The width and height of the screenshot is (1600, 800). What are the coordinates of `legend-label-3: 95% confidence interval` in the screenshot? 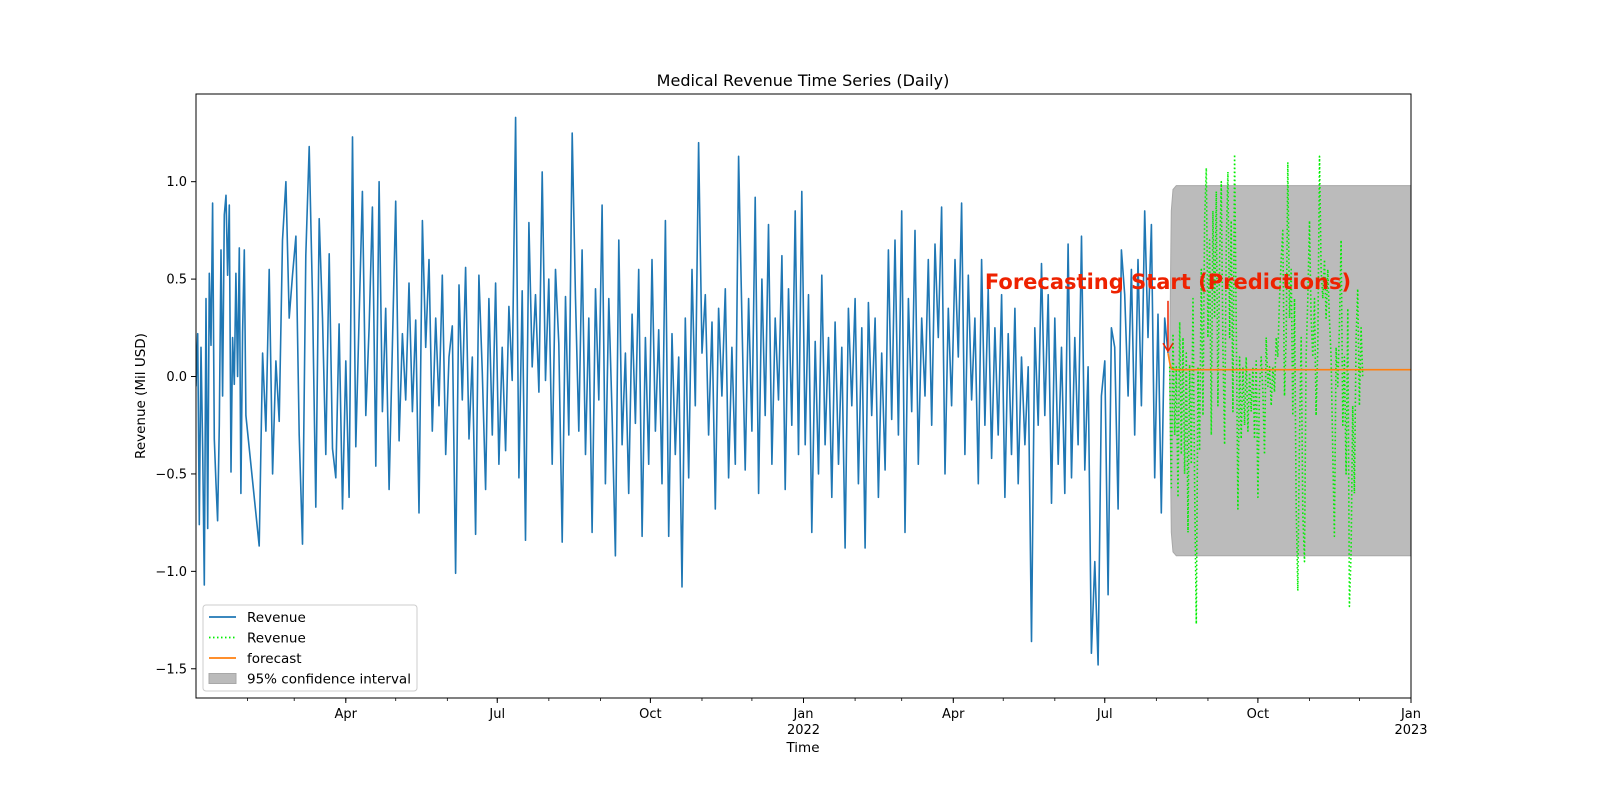 It's located at (329, 680).